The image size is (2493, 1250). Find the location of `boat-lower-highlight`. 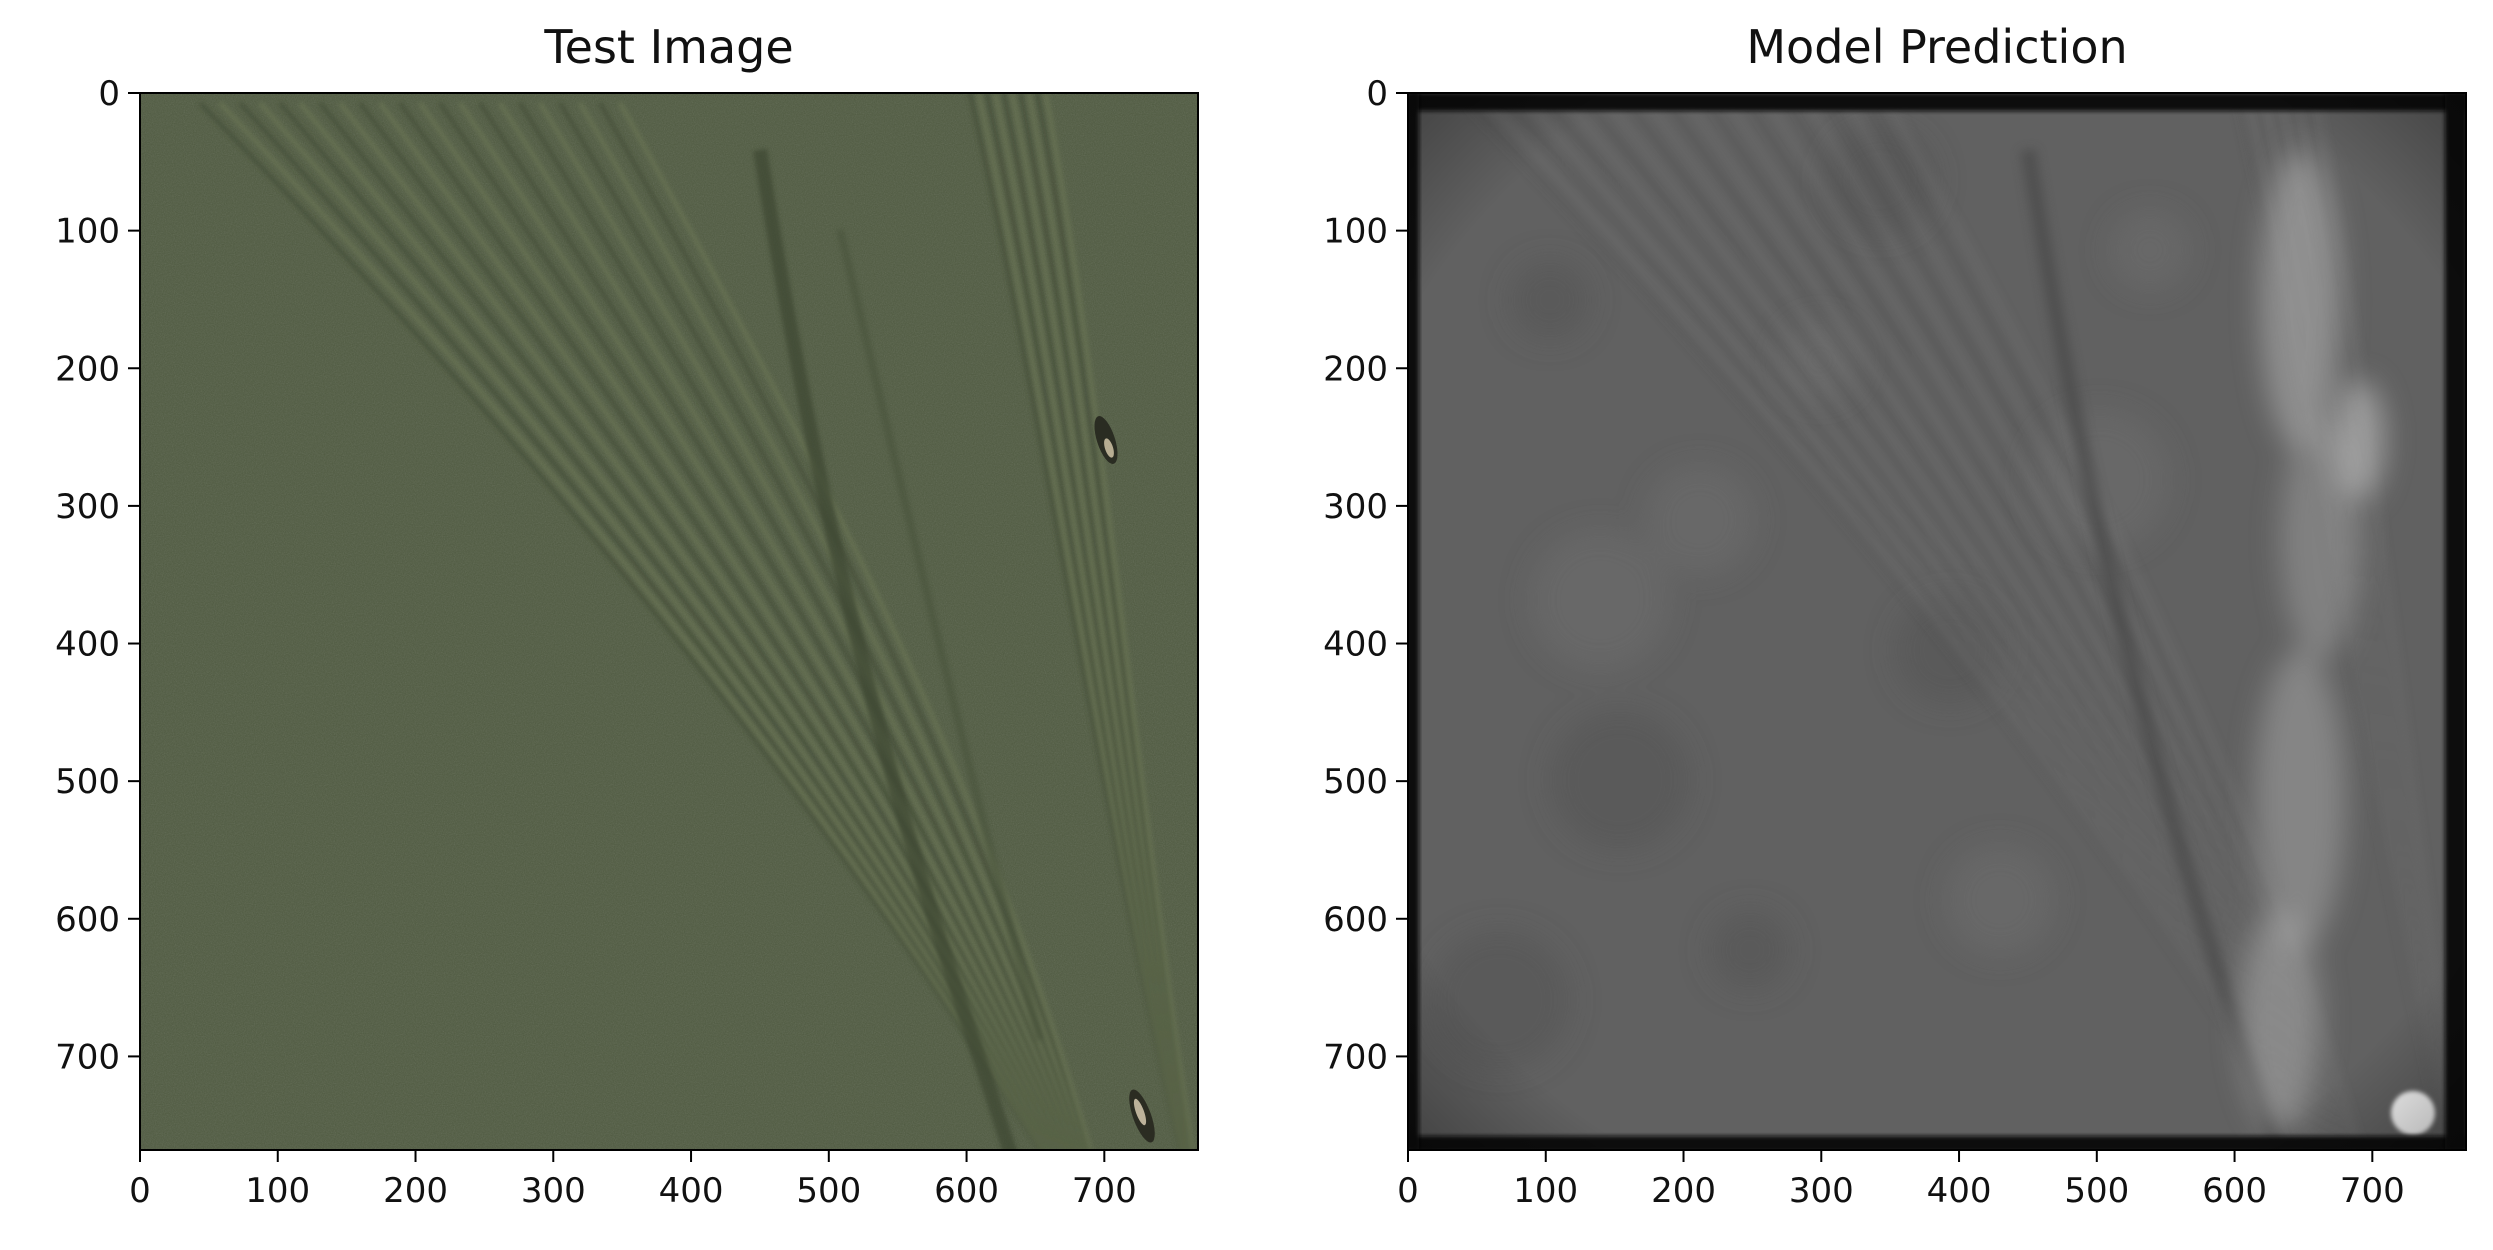

boat-lower-highlight is located at coordinates (1140, 1112).